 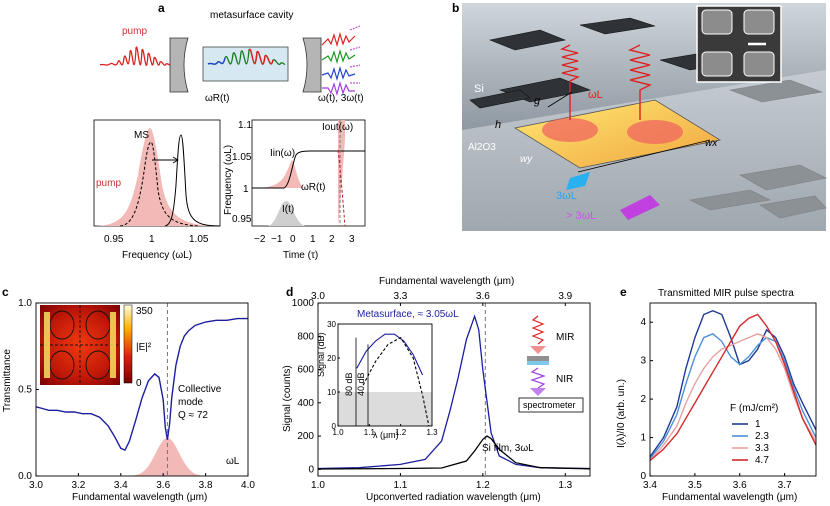 I want to click on time-ytick-0: 0.95, so click(x=242, y=219).